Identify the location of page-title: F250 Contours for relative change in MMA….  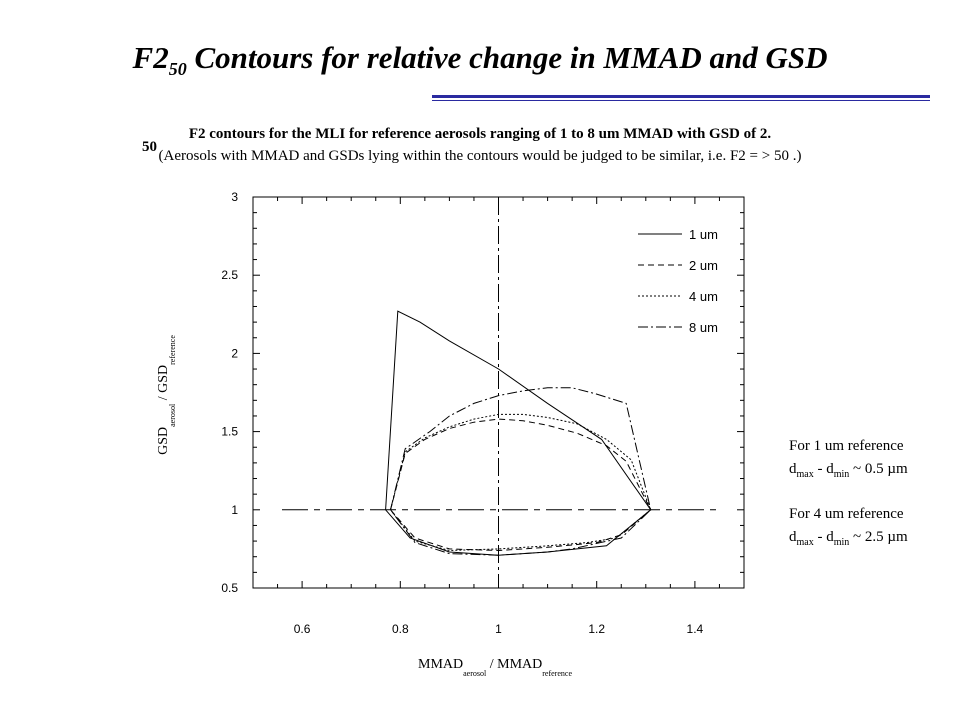
(480, 60).